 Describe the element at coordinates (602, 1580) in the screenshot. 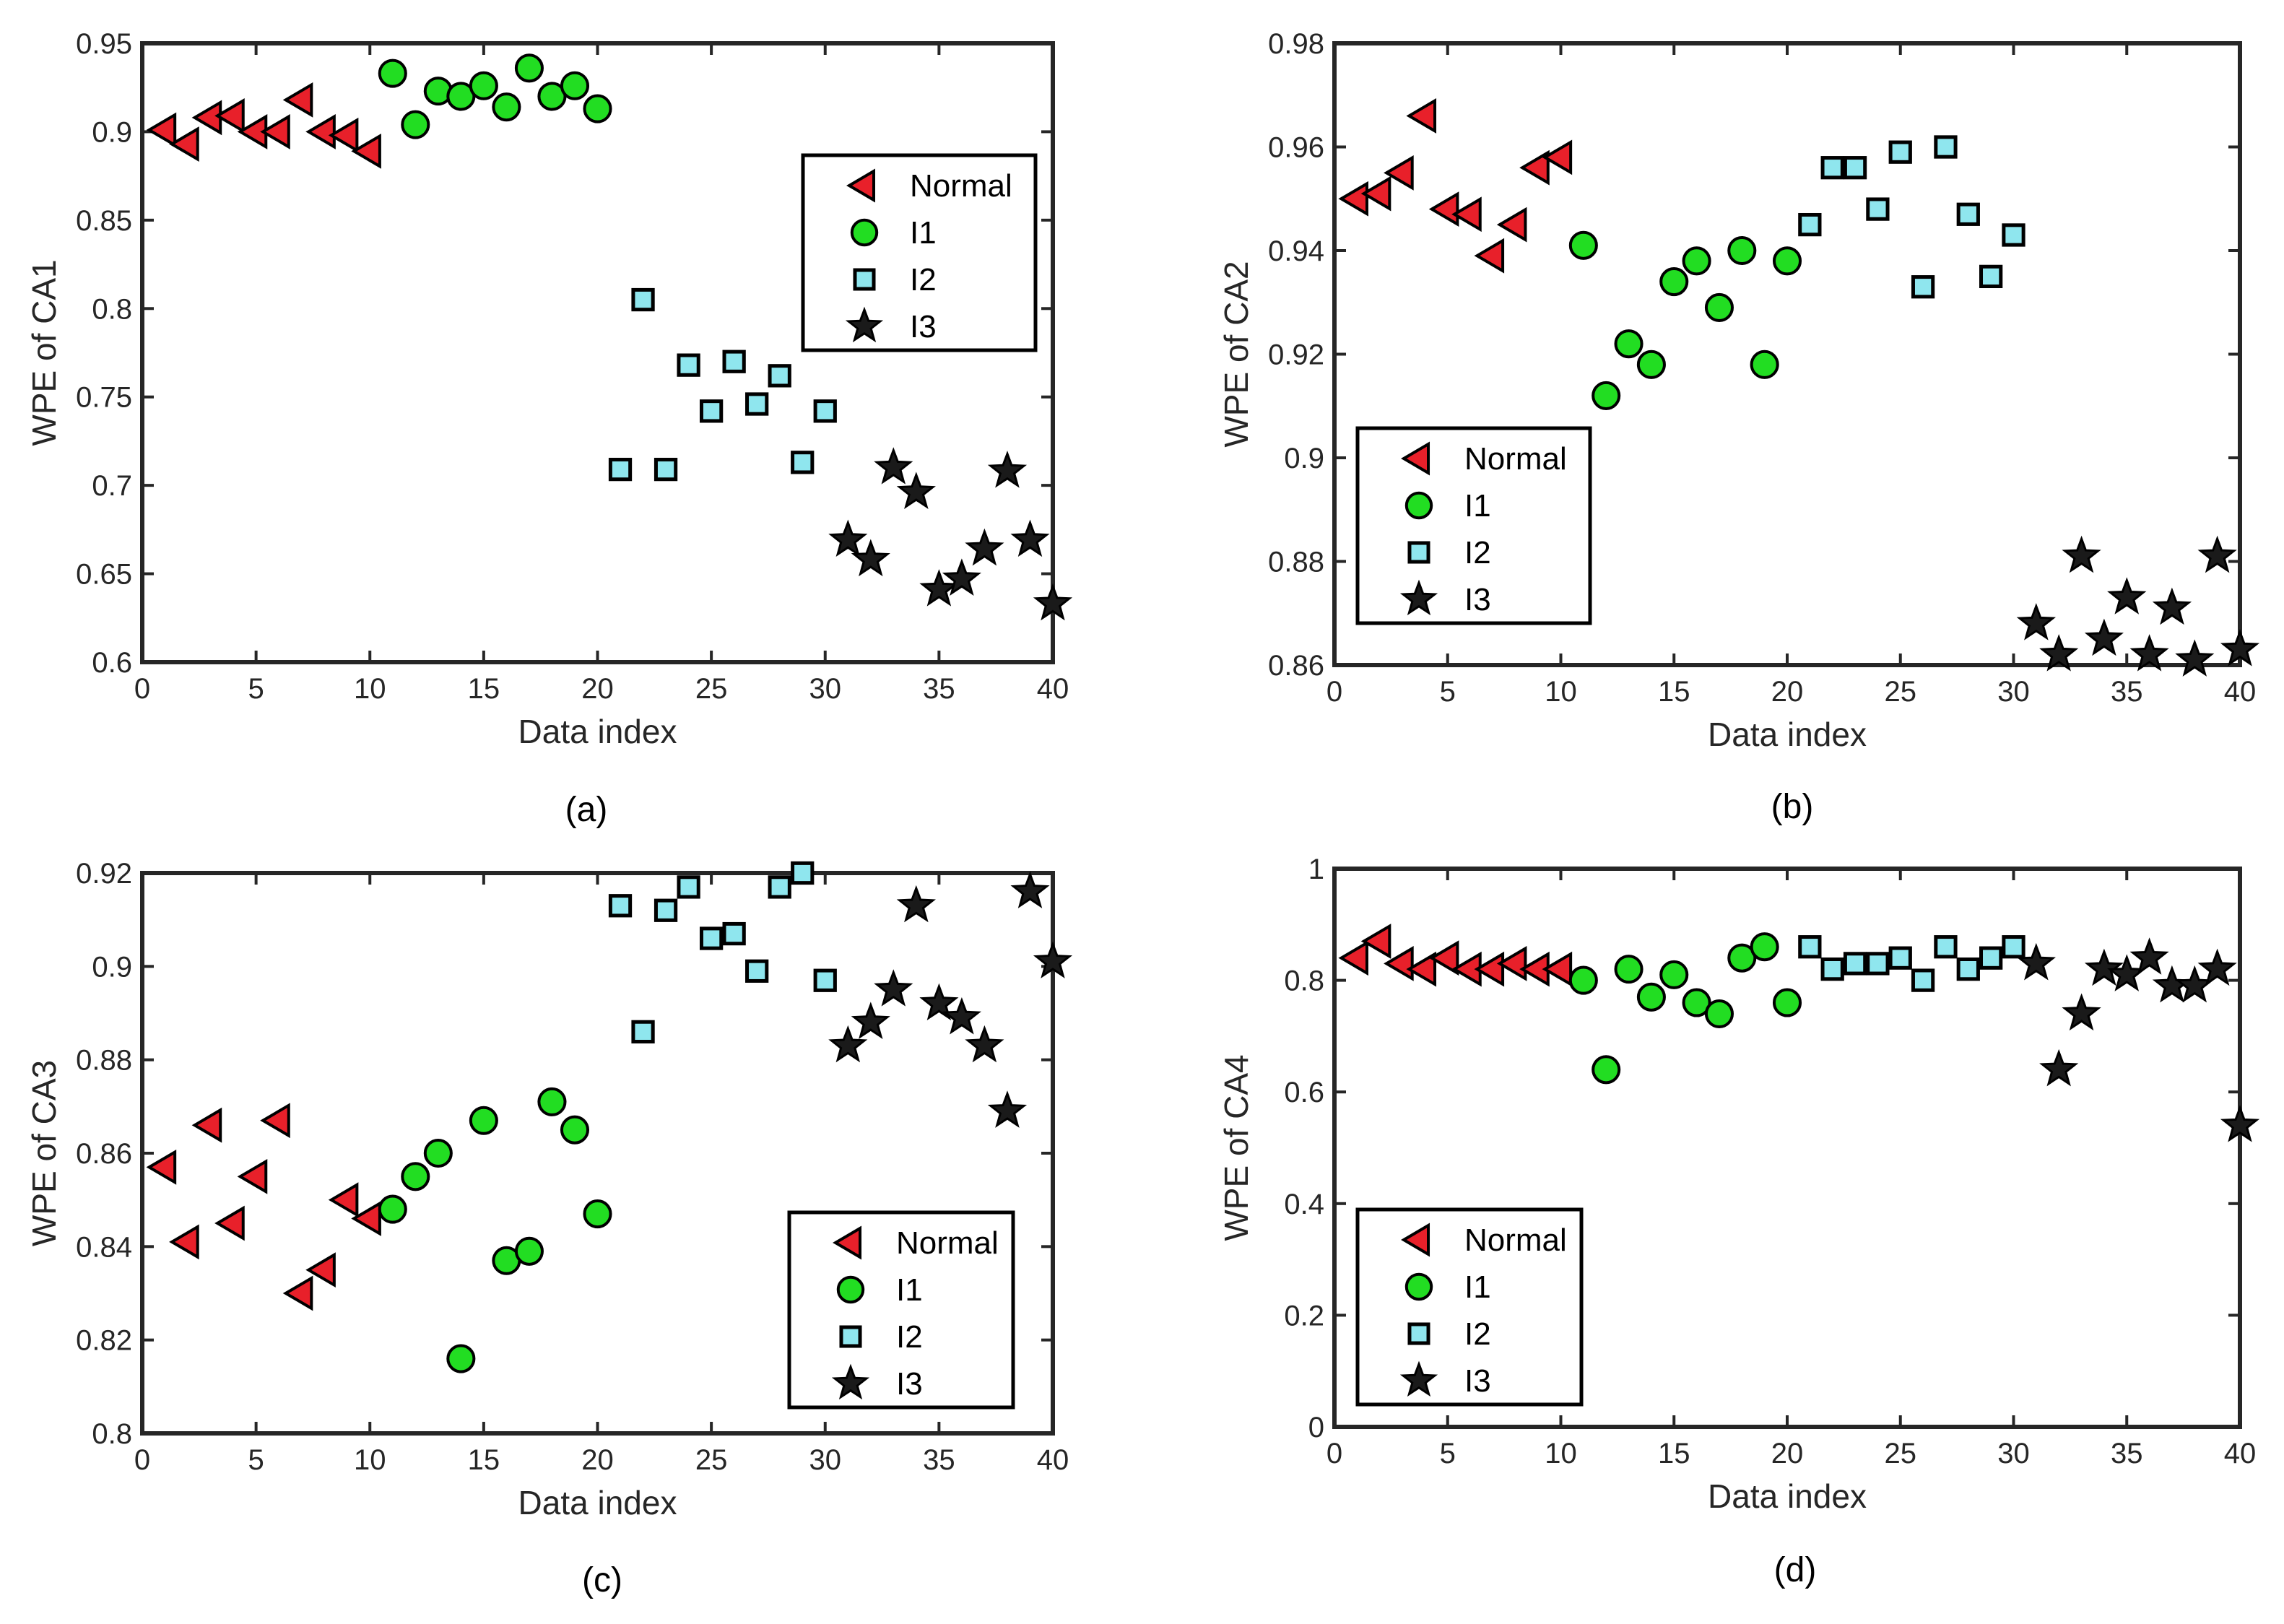

I see `panel-caption: (c)` at that location.